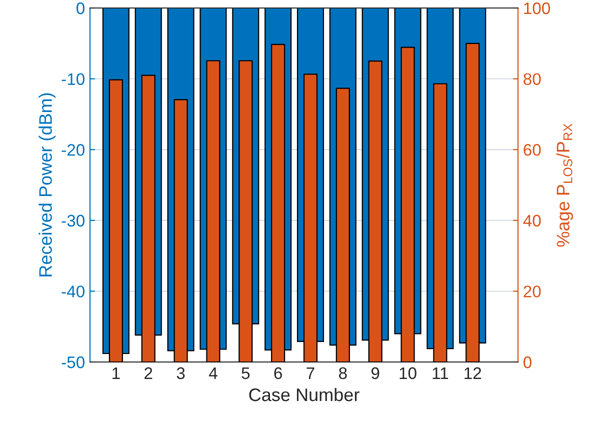  I want to click on x-tick-label: 5, so click(246, 373).